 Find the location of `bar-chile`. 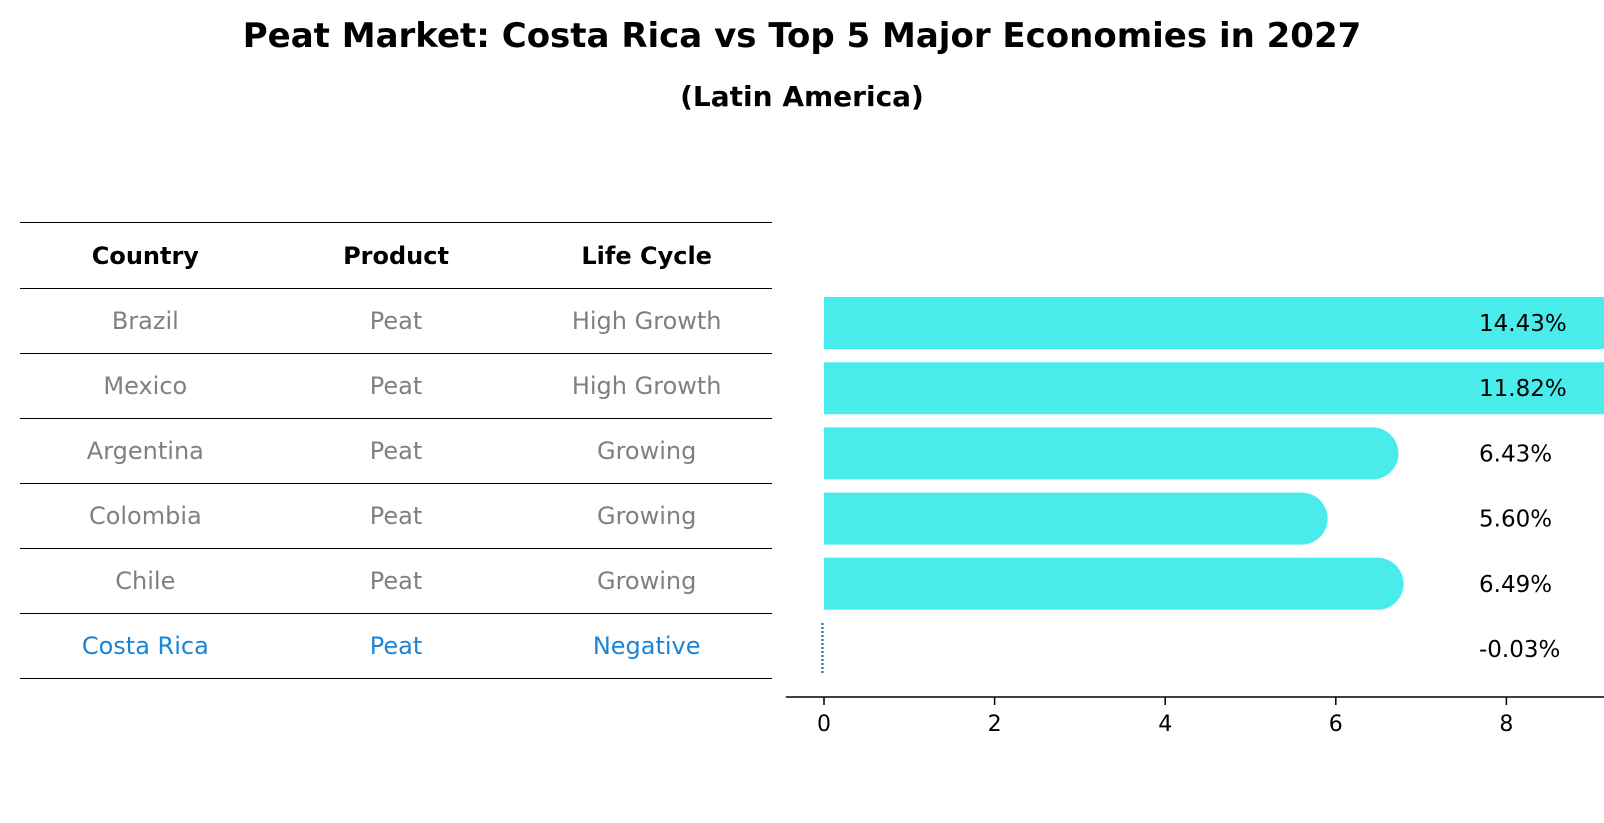

bar-chile is located at coordinates (1114, 583).